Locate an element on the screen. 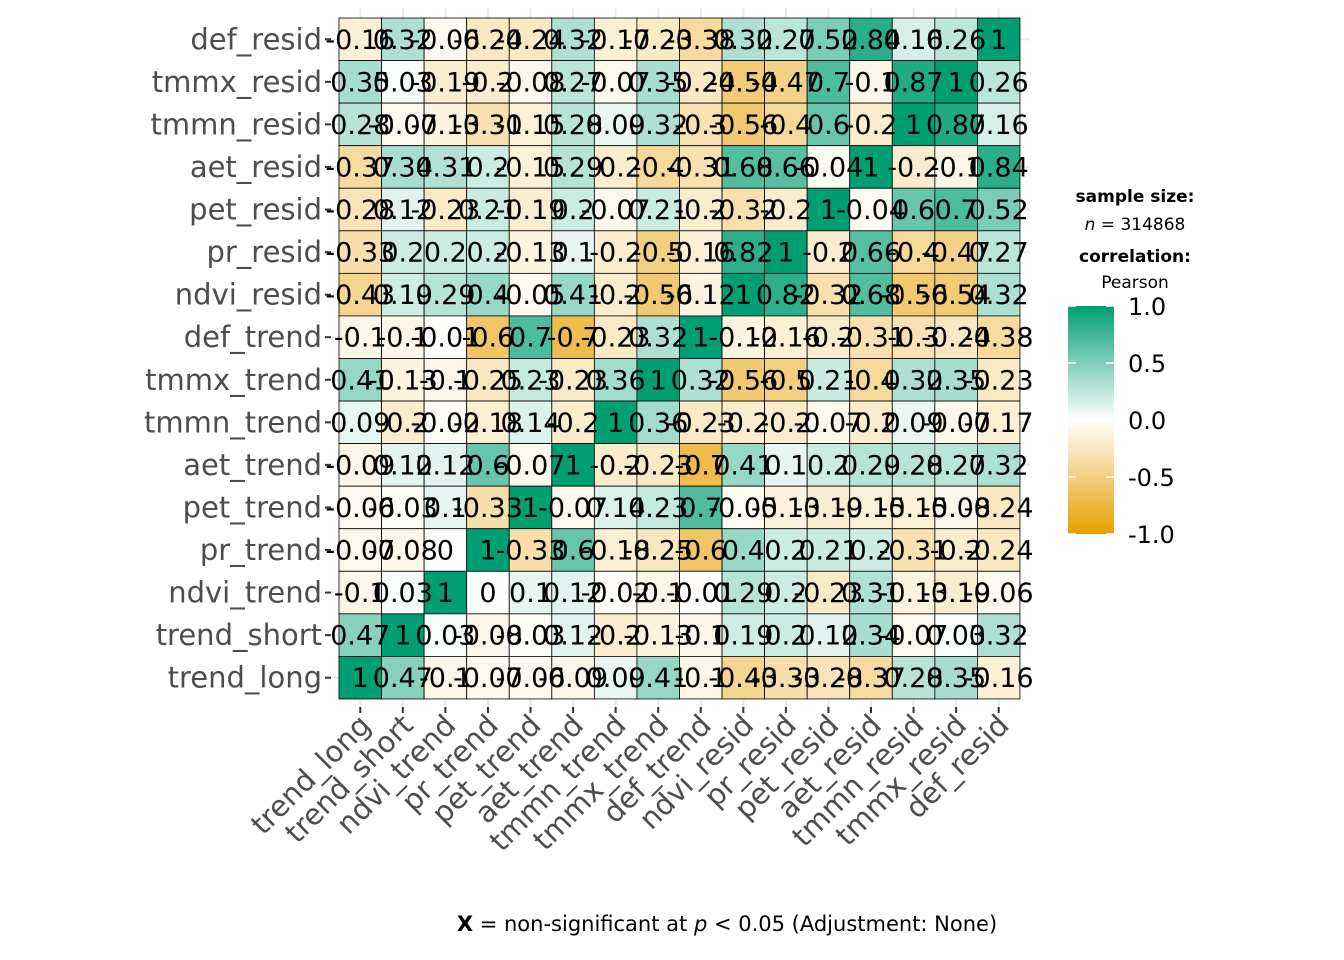 The image size is (1344, 960). cell-value-label: -0.4 is located at coordinates (658, 167).